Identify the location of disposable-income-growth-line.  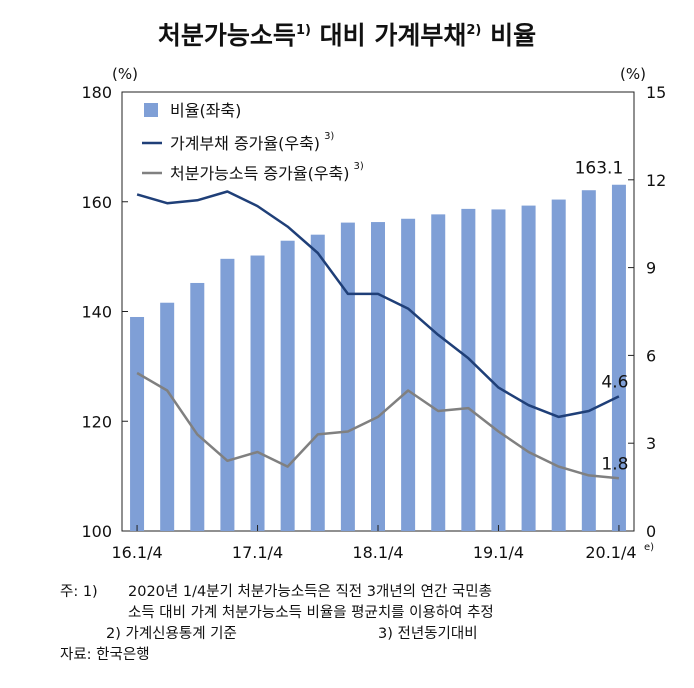
(378, 425).